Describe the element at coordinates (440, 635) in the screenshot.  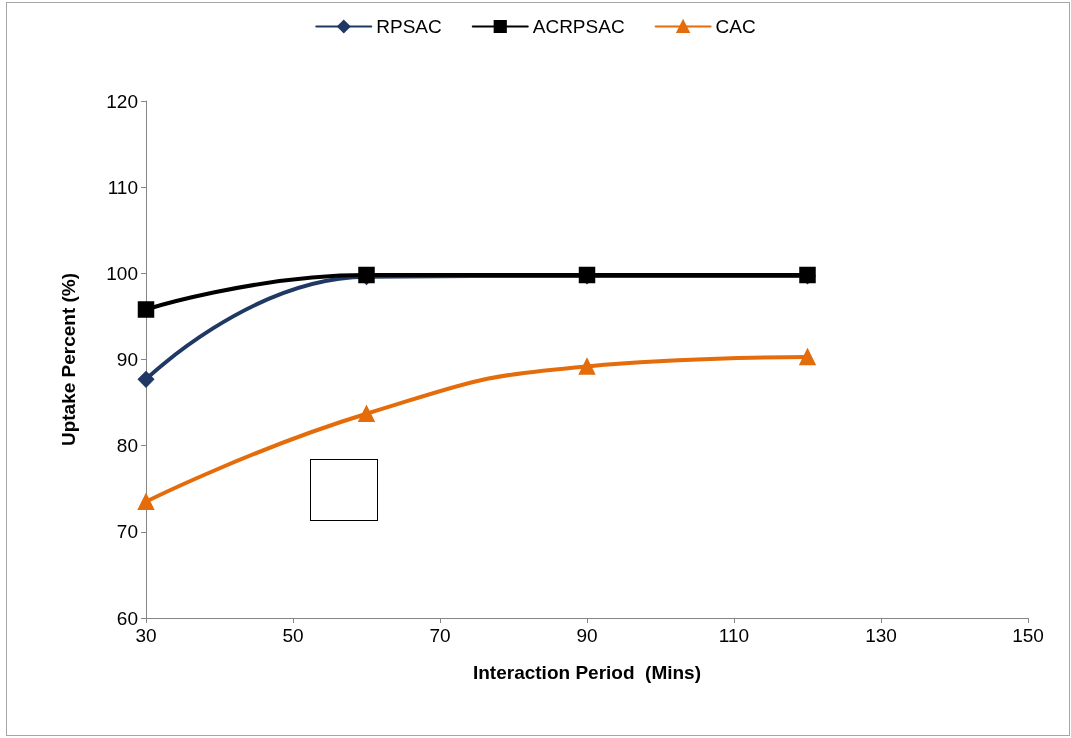
I see `x-tick-label: 70` at that location.